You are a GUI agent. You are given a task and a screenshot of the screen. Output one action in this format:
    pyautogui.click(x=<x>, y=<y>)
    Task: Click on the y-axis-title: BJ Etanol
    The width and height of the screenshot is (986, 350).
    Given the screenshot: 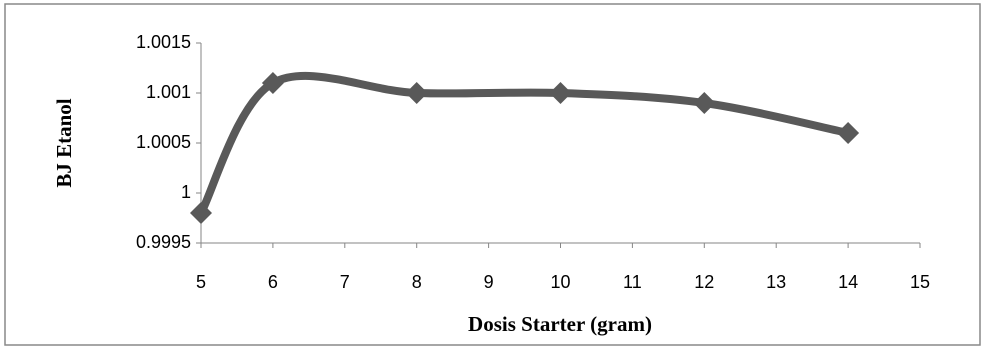 What is the action you would take?
    pyautogui.click(x=64, y=142)
    